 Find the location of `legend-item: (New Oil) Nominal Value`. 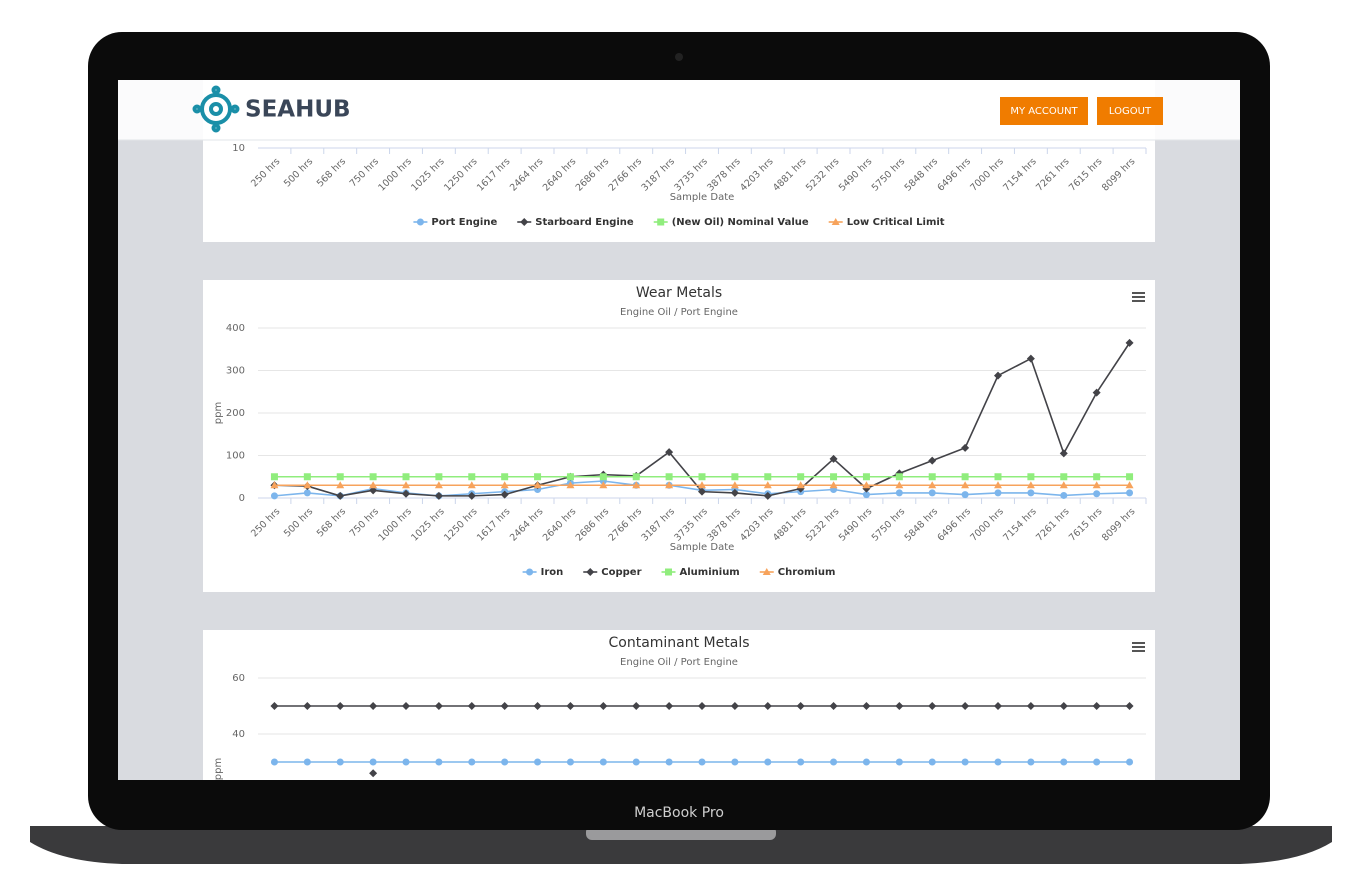

legend-item: (New Oil) Nominal Value is located at coordinates (731, 222).